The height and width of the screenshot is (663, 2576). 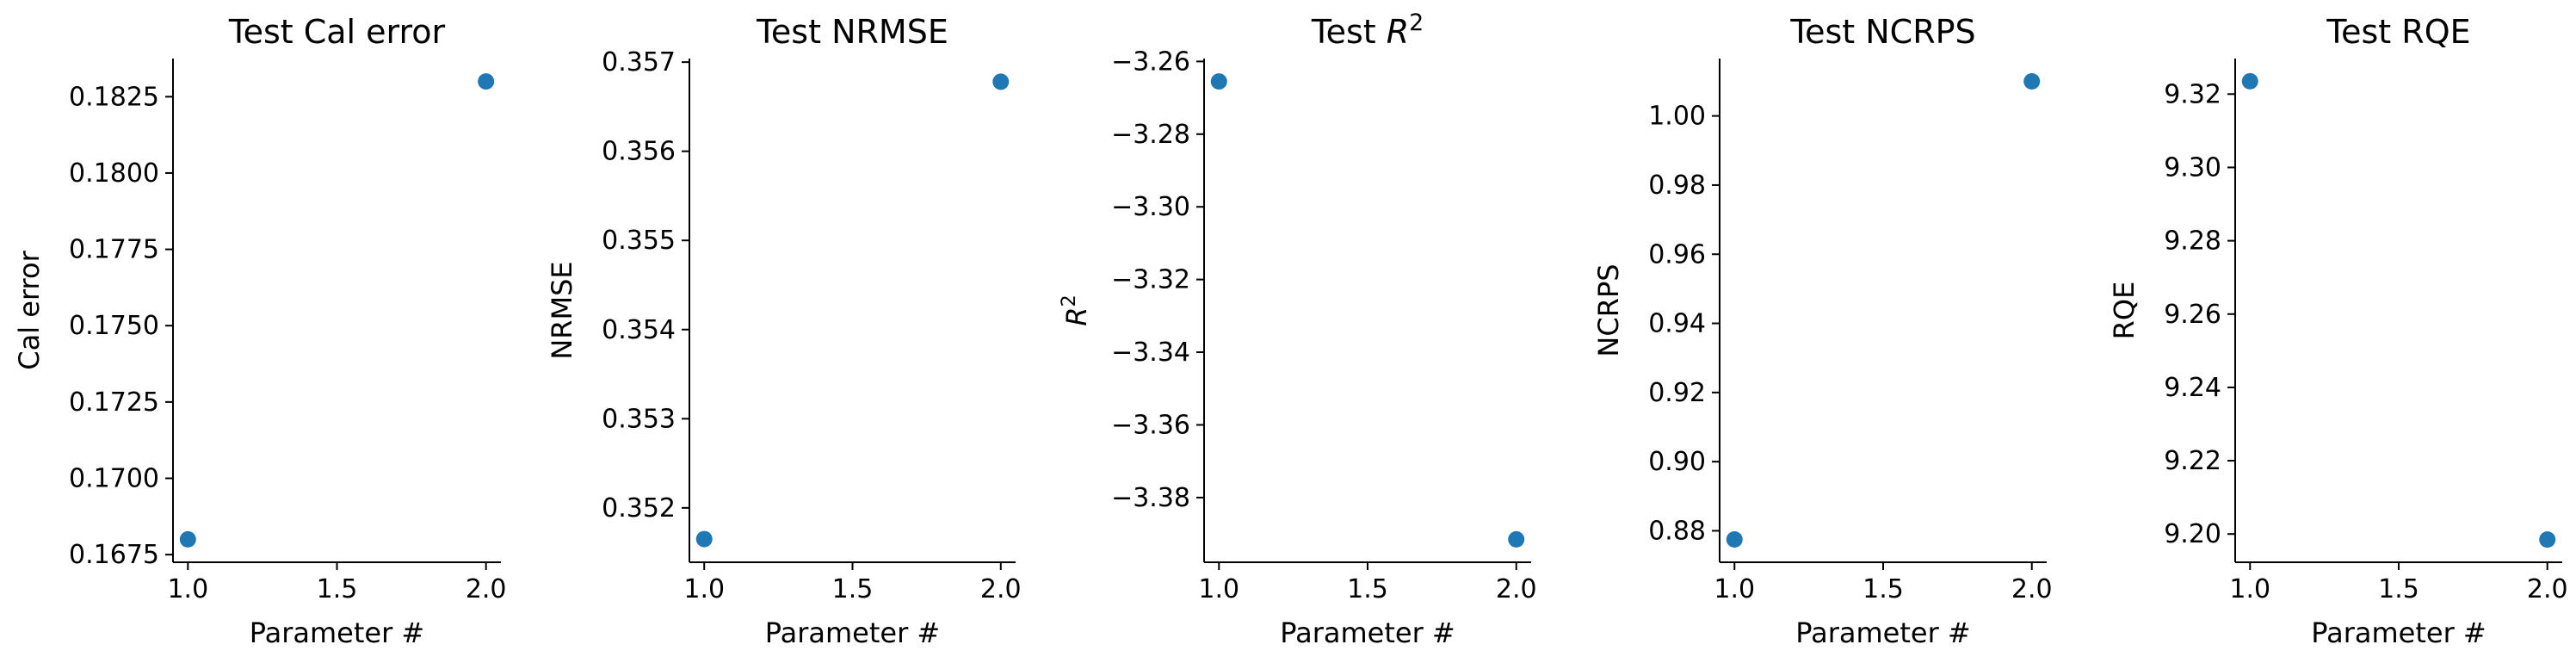 I want to click on y-tick-label: 0.1675, so click(x=114, y=555).